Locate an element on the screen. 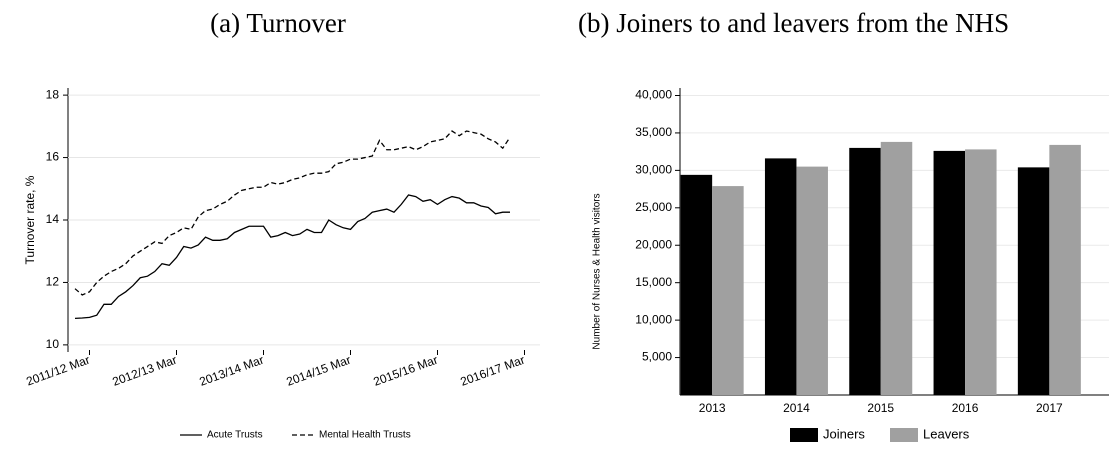 This screenshot has width=1109, height=462. x-tick-label: 2016 is located at coordinates (965, 408).